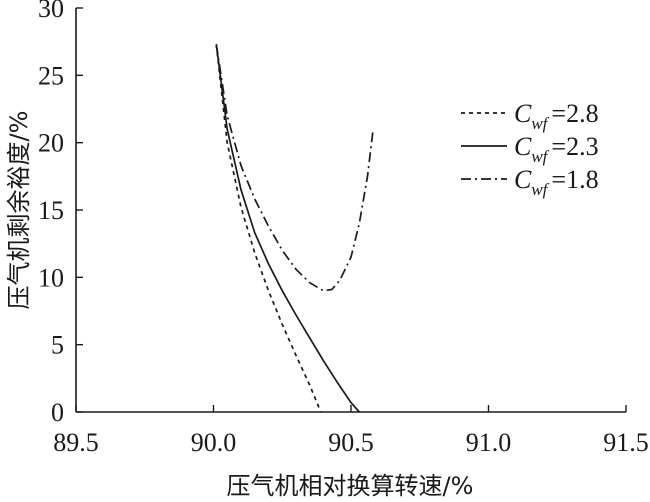 The image size is (650, 502). What do you see at coordinates (19, 210) in the screenshot?
I see `y-axis-label: 压气机剩余裕度/%` at bounding box center [19, 210].